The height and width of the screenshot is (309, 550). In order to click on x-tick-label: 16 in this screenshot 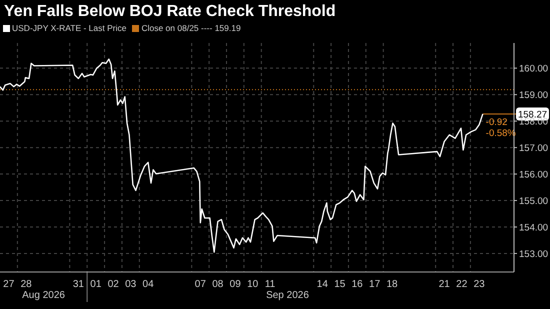, I will do `click(358, 284)`.